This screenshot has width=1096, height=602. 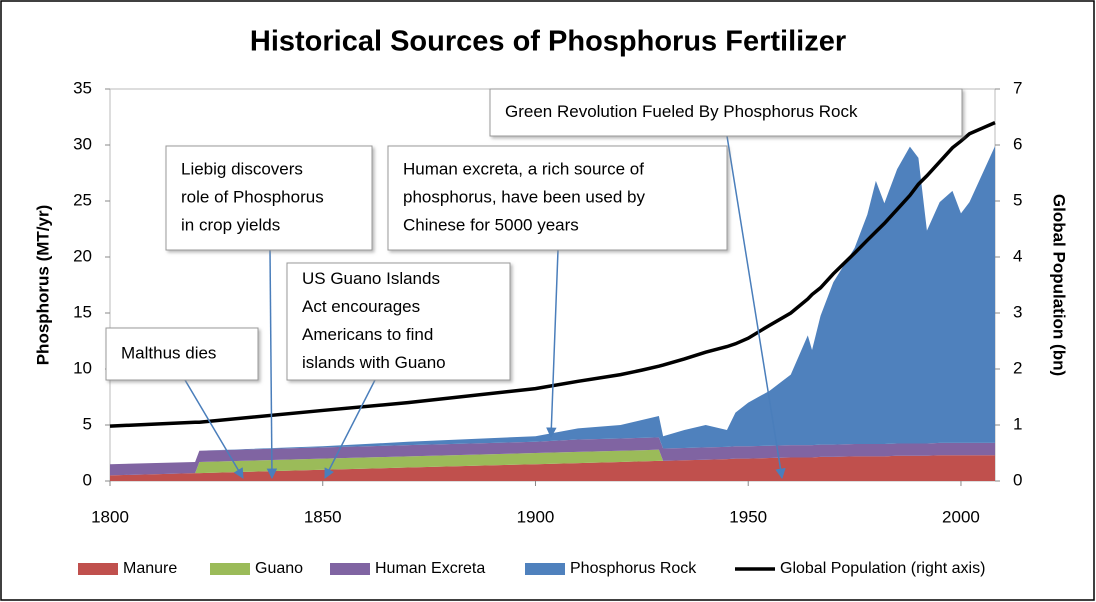 What do you see at coordinates (882, 568) in the screenshot?
I see `legend-label: Global Population (right axis)` at bounding box center [882, 568].